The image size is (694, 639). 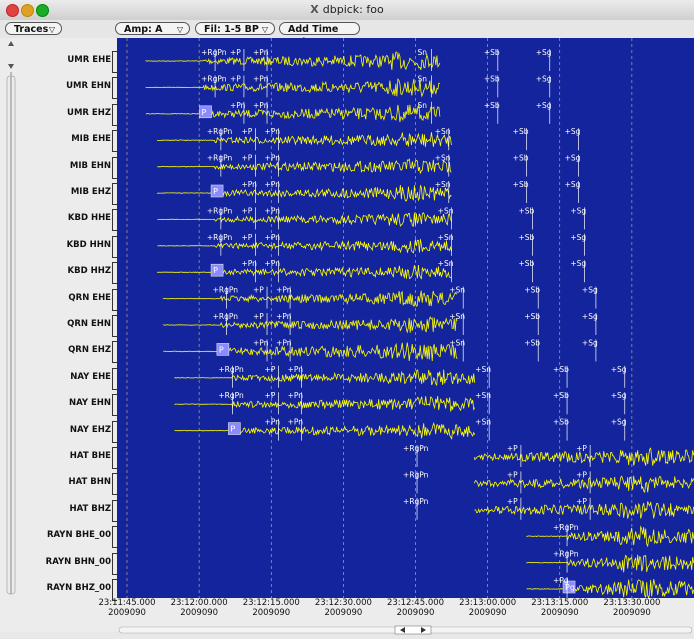 What do you see at coordinates (78, 535) in the screenshot?
I see `channel-label: RAYN BHE_00` at bounding box center [78, 535].